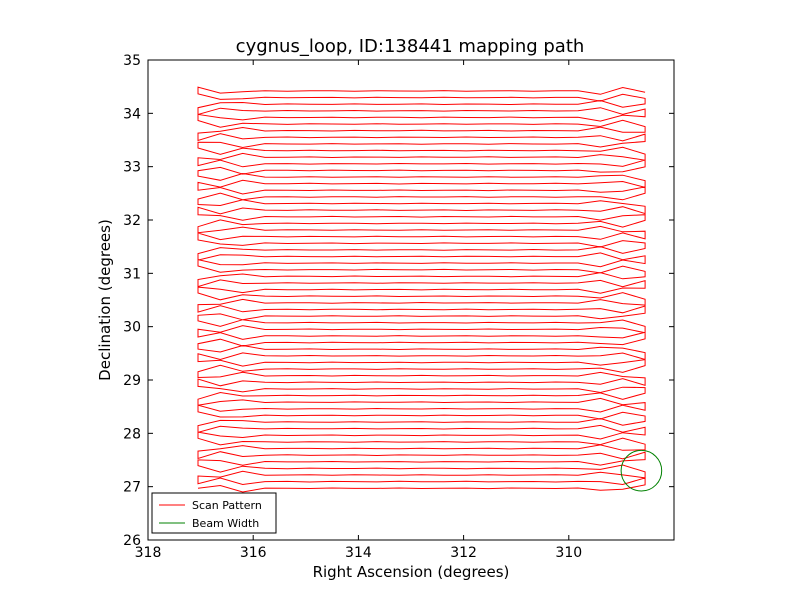 Image resolution: width=800 pixels, height=600 pixels. I want to click on x-tick-label: 312, so click(463, 553).